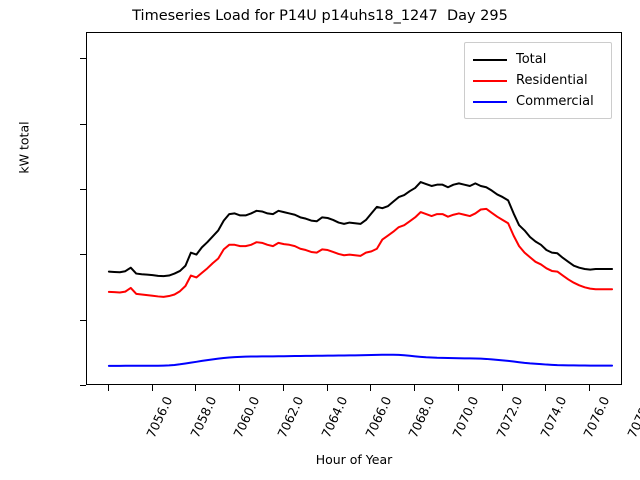 This screenshot has height=480, width=640. I want to click on x-tick-label: 7060.0, so click(246, 417).